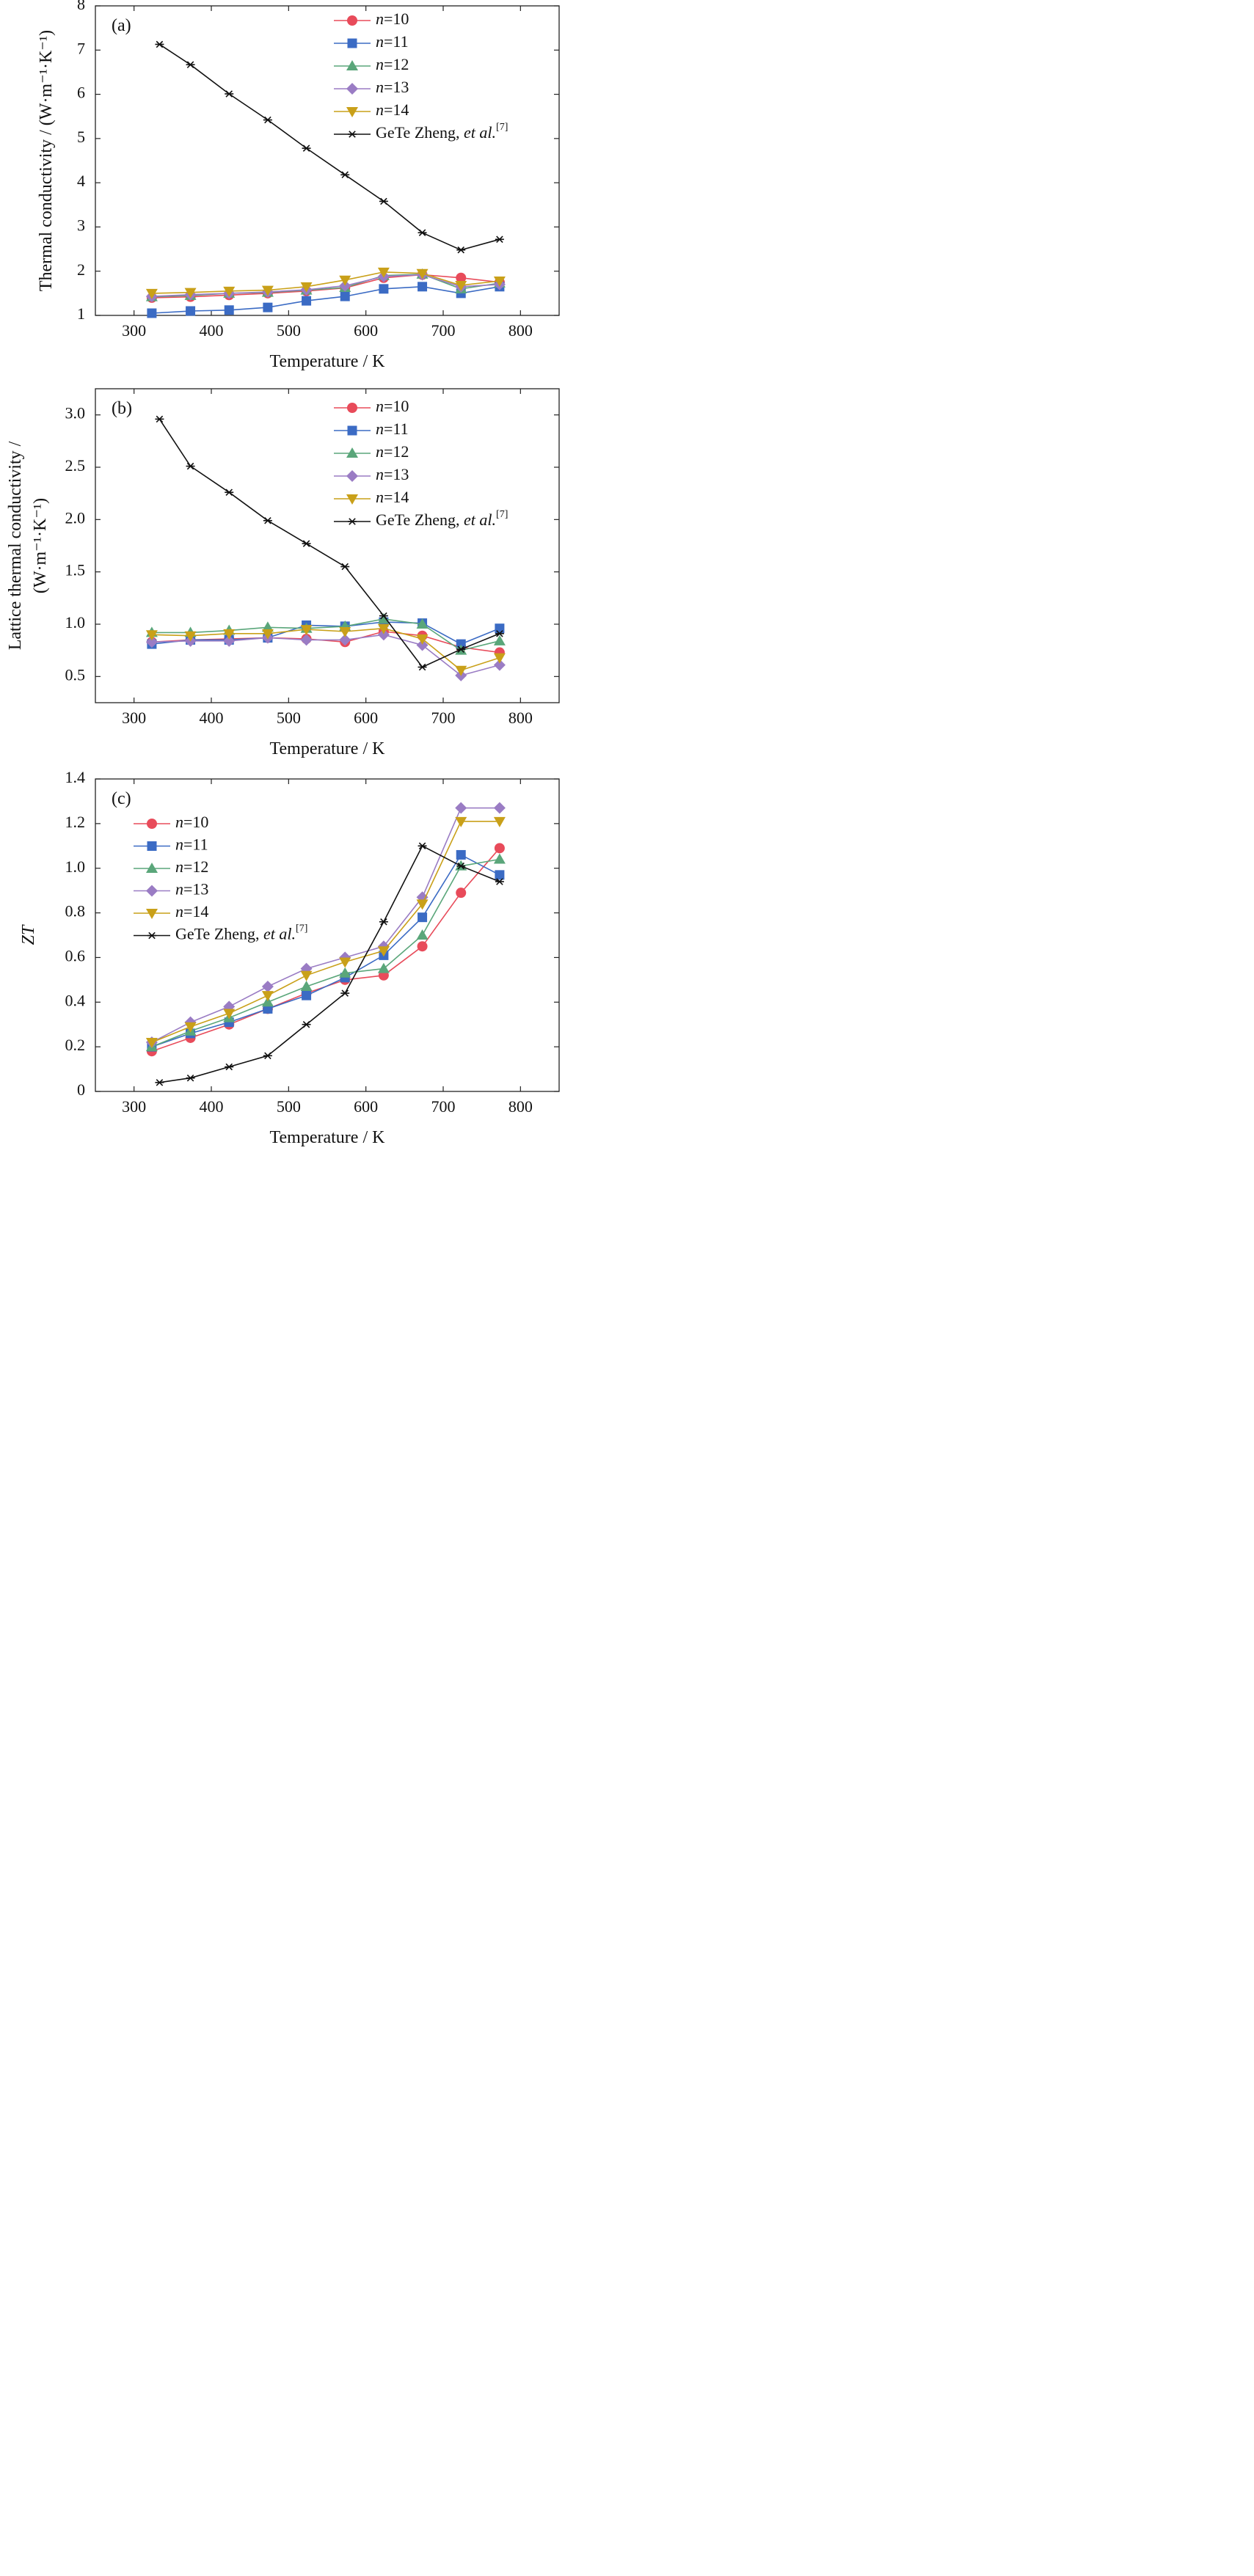 The image size is (1254, 2576). What do you see at coordinates (192, 889) in the screenshot?
I see `legend-label: n=13` at bounding box center [192, 889].